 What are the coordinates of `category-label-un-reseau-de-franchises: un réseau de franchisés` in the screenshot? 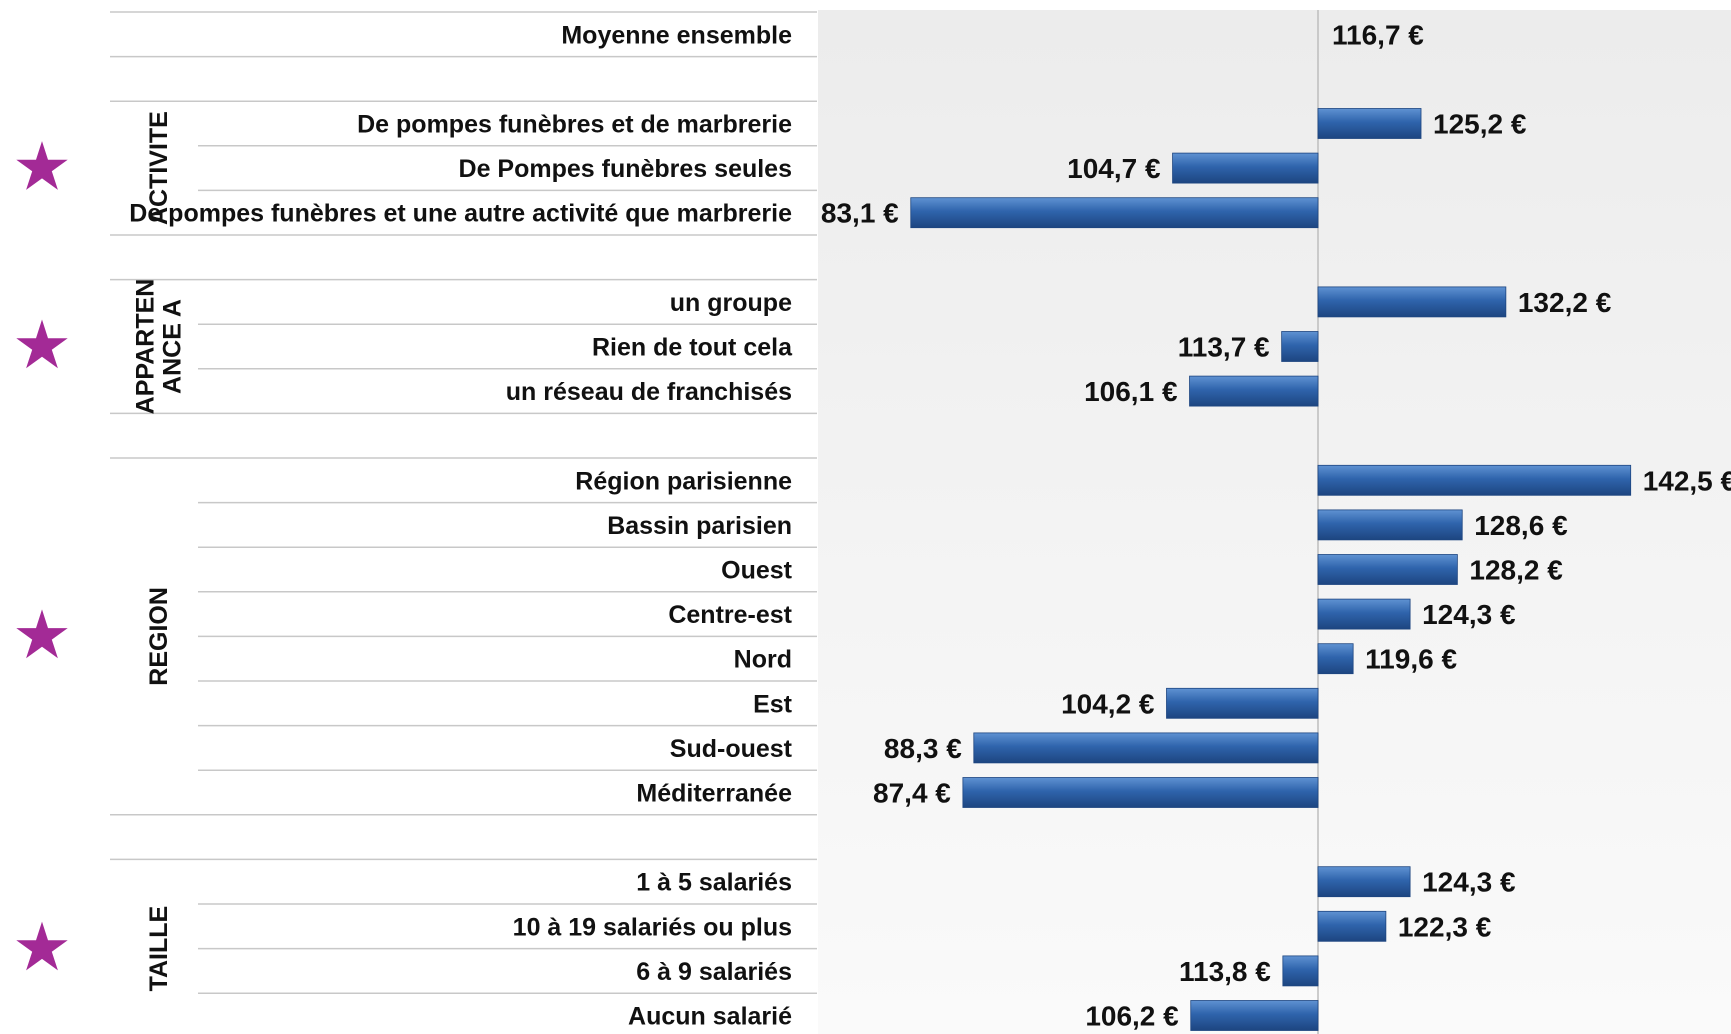 It's located at (649, 392).